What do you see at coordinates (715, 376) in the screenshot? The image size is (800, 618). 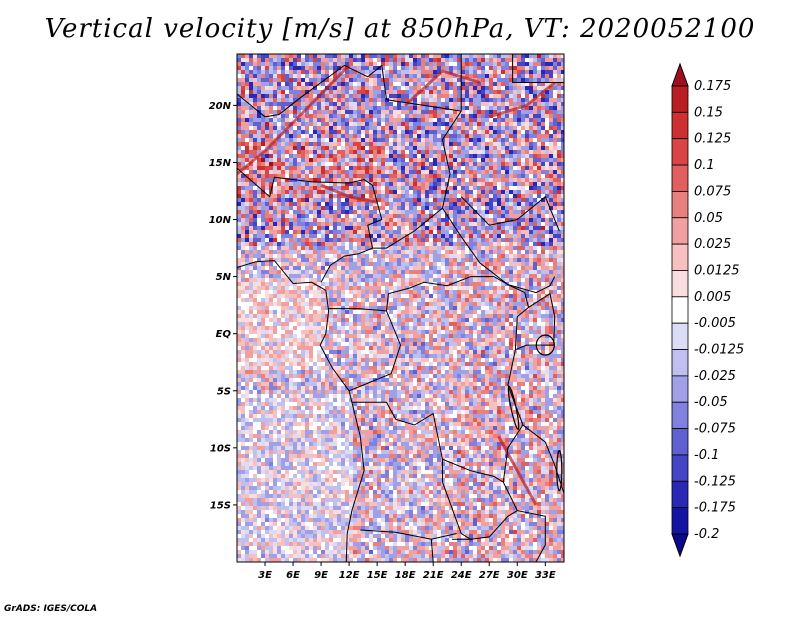 I see `colorbar-label: -0.025` at bounding box center [715, 376].